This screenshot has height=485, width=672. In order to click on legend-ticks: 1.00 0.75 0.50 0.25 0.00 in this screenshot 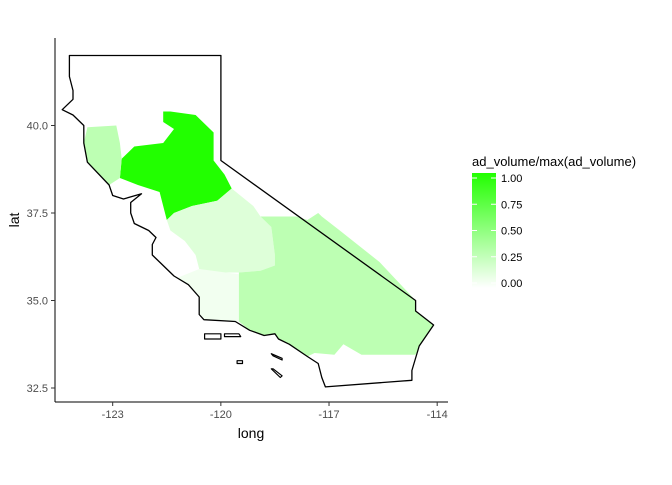, I will do `click(497, 231)`.